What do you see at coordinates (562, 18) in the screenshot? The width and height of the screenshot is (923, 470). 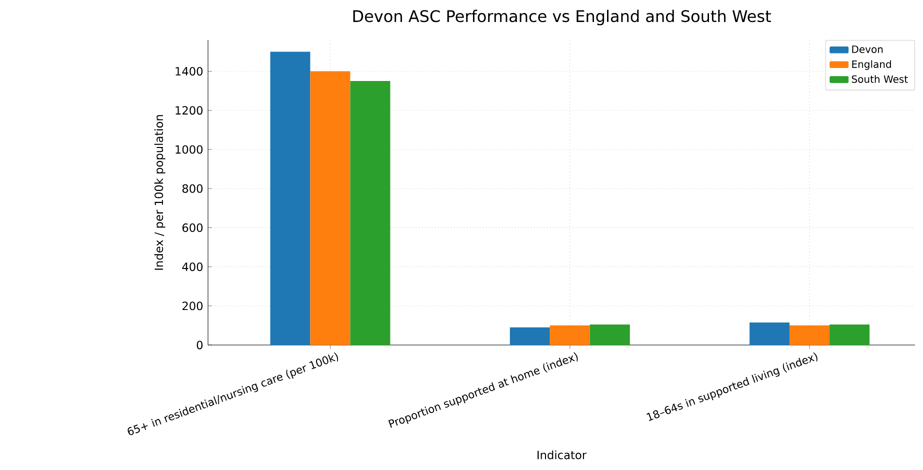 I see `chart-title: Devon ASC Performance vs England and South West` at bounding box center [562, 18].